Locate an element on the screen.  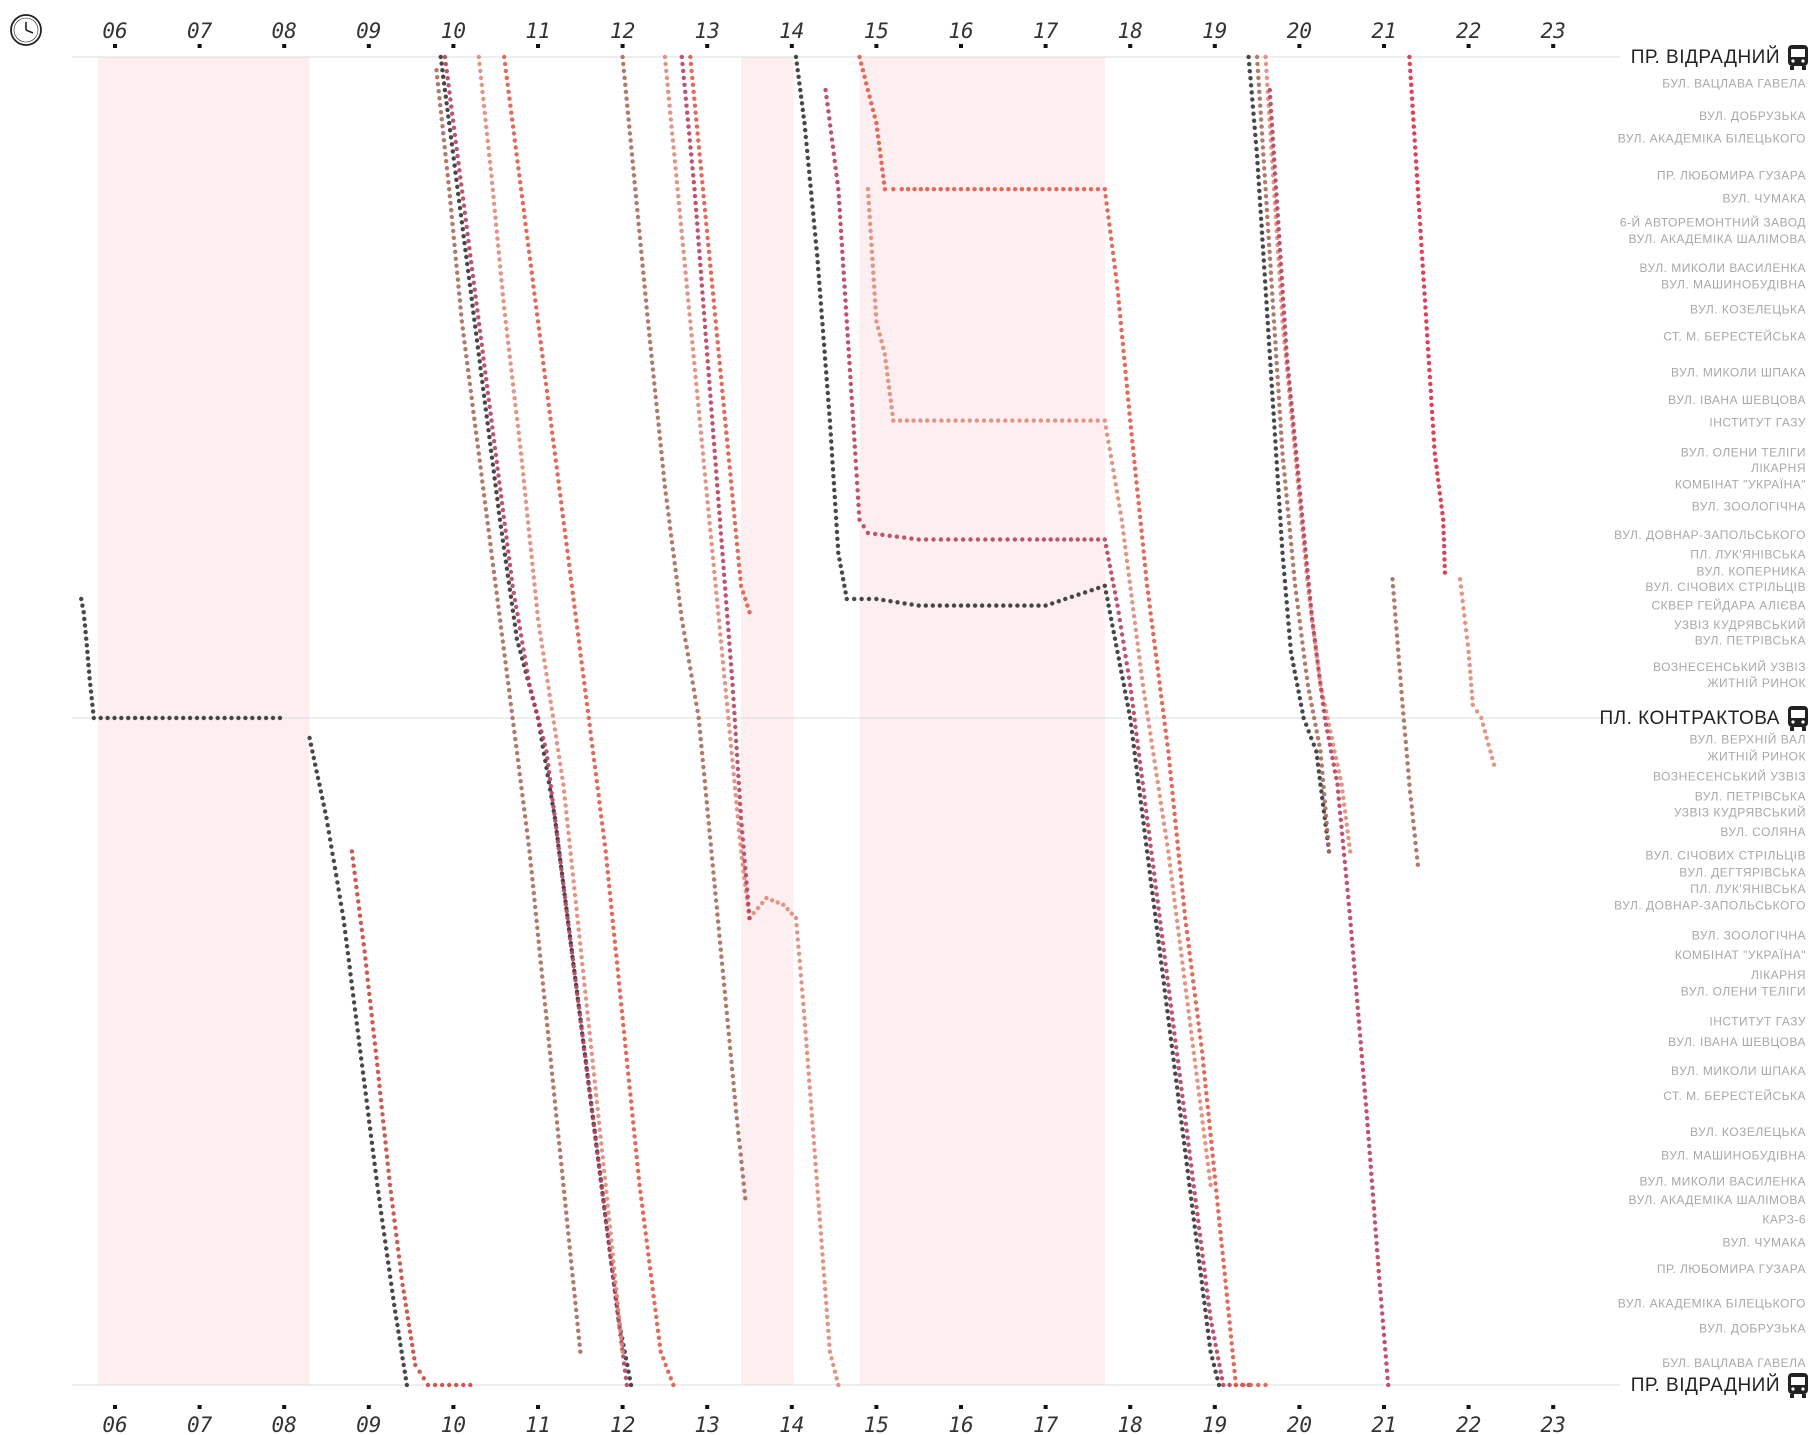
stop-label-outbound: ВУЛ. ЧУМАКА is located at coordinates (1765, 198).